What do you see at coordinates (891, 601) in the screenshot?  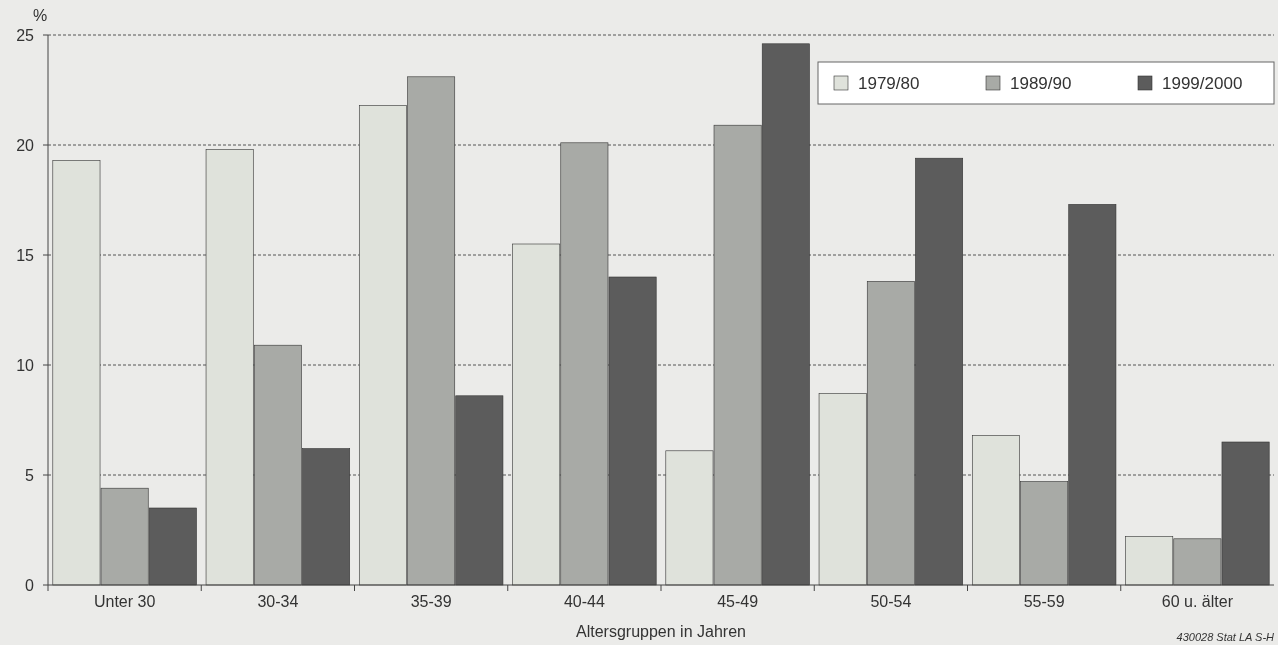 I see `x-tick-label: 50-54` at bounding box center [891, 601].